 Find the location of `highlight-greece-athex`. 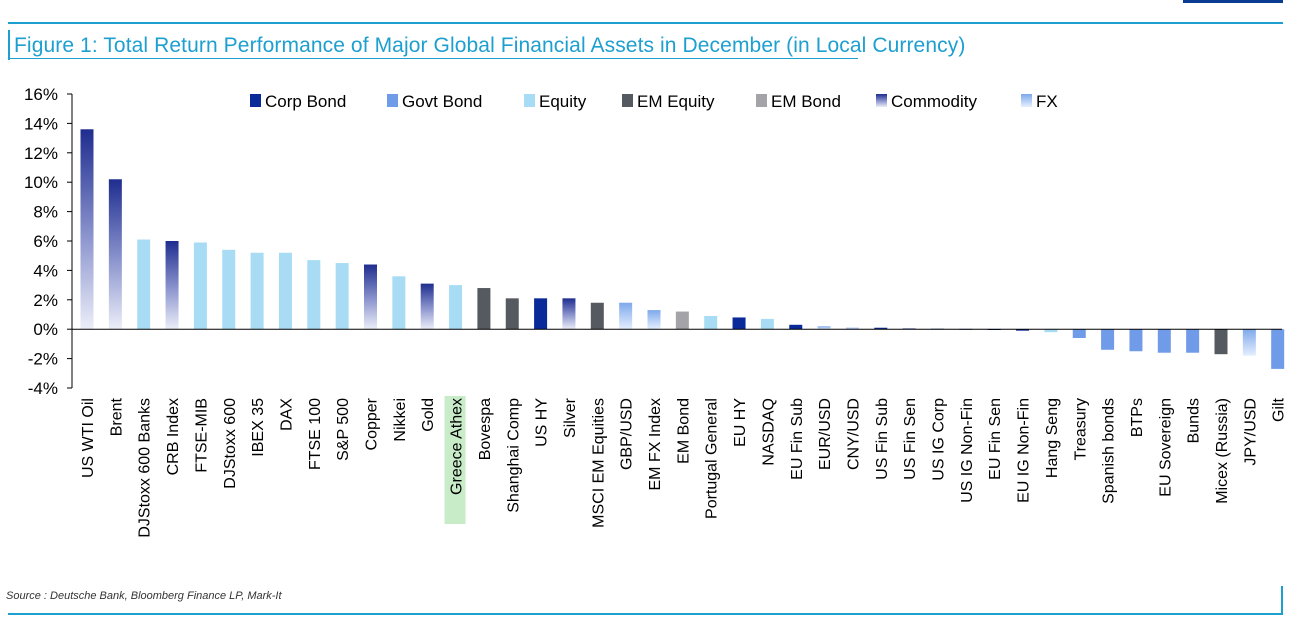

highlight-greece-athex is located at coordinates (455, 460).